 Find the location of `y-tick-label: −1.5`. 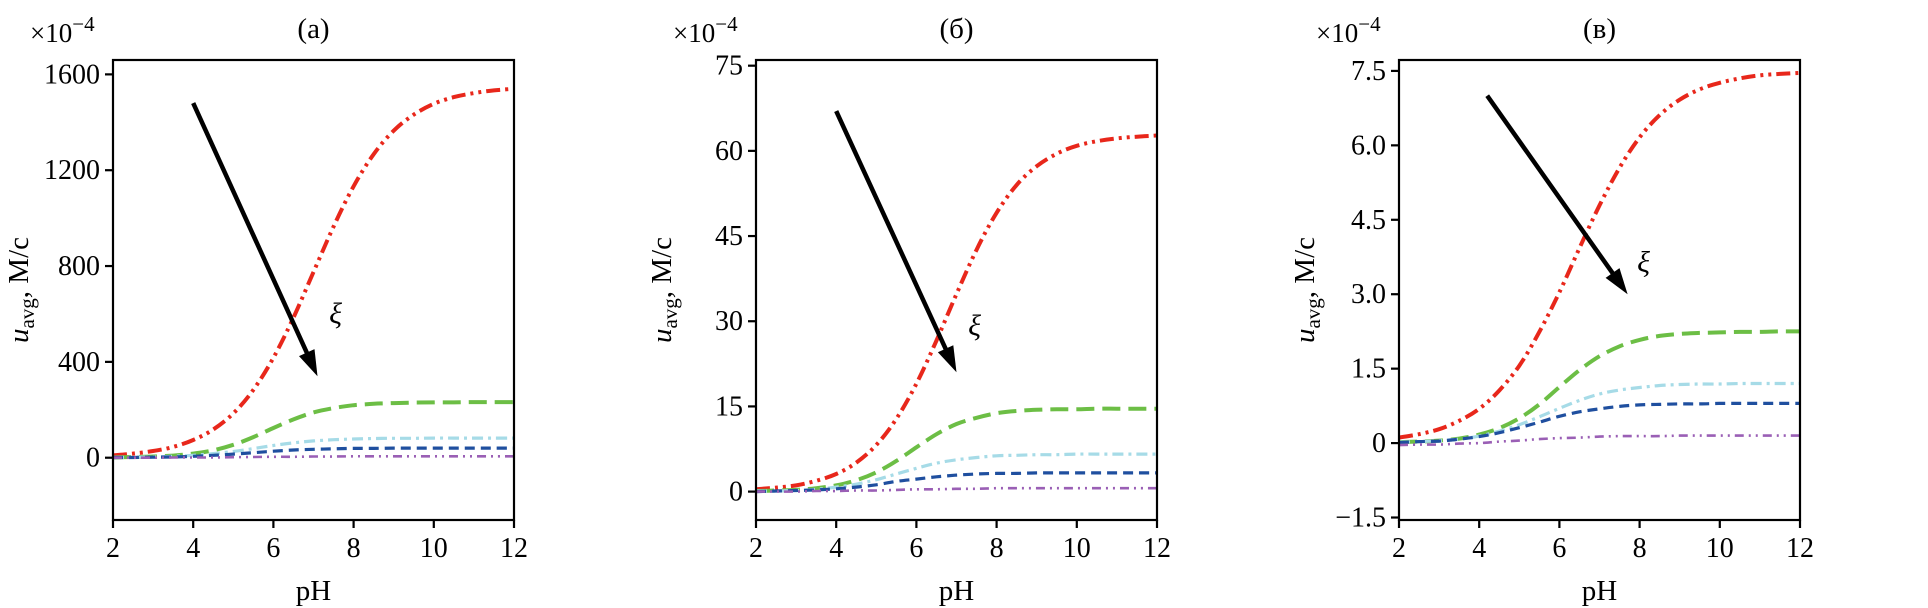

y-tick-label: −1.5 is located at coordinates (1360, 518).